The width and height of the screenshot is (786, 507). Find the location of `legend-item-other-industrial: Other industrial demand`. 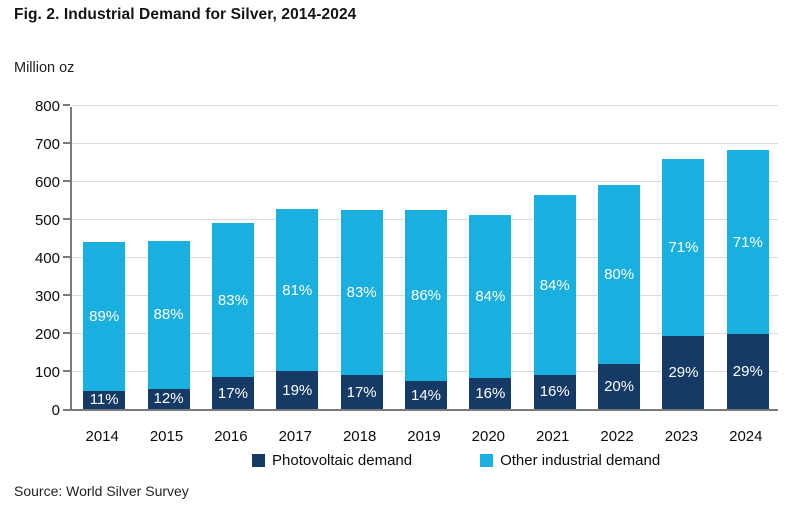

legend-item-other-industrial: Other industrial demand is located at coordinates (570, 460).